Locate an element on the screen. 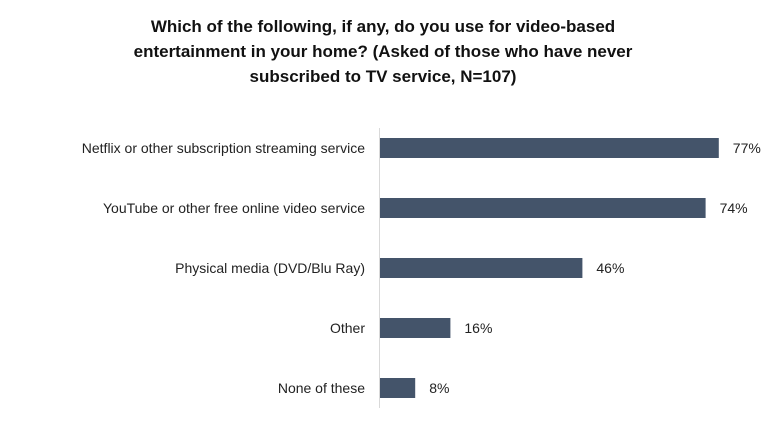 The width and height of the screenshot is (766, 435). value-label: 46% is located at coordinates (610, 268).